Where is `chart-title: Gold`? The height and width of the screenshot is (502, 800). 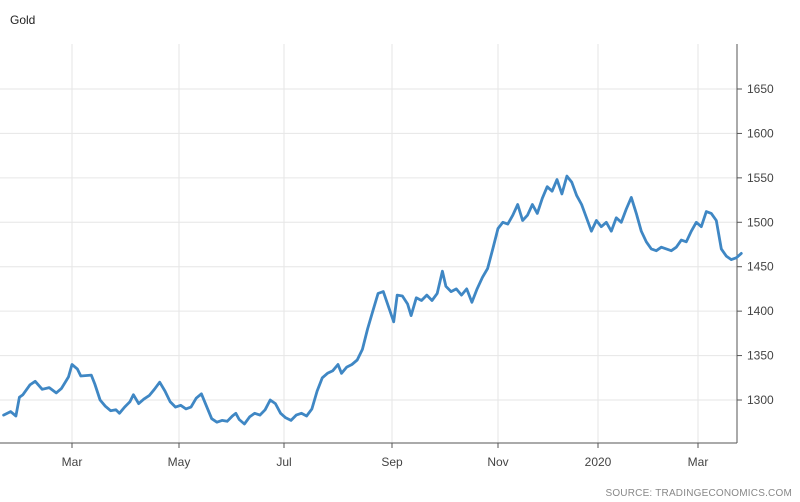 chart-title: Gold is located at coordinates (23, 20).